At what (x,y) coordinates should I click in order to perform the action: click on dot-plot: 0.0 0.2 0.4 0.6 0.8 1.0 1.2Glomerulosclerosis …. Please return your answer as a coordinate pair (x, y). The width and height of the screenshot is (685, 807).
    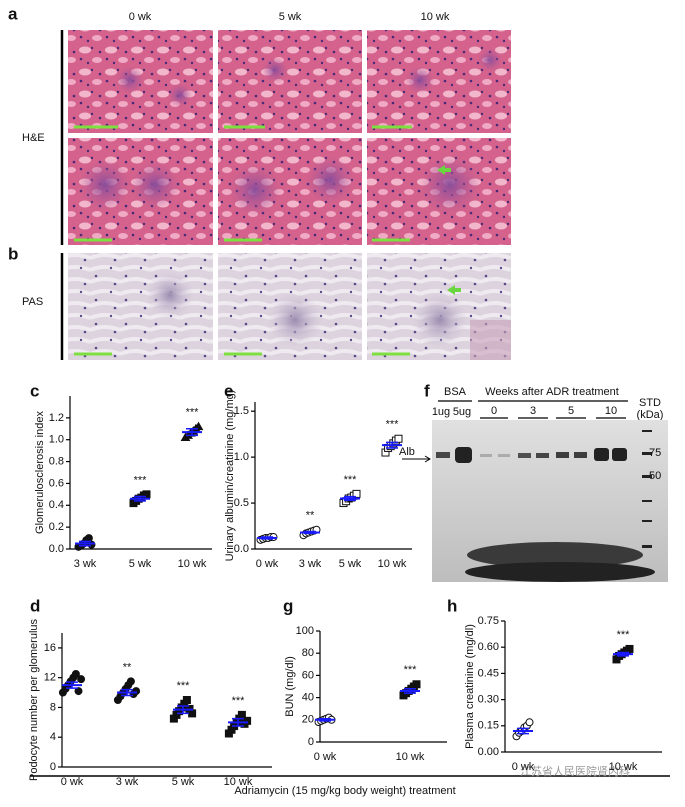
    Looking at the image, I should click on (123, 483).